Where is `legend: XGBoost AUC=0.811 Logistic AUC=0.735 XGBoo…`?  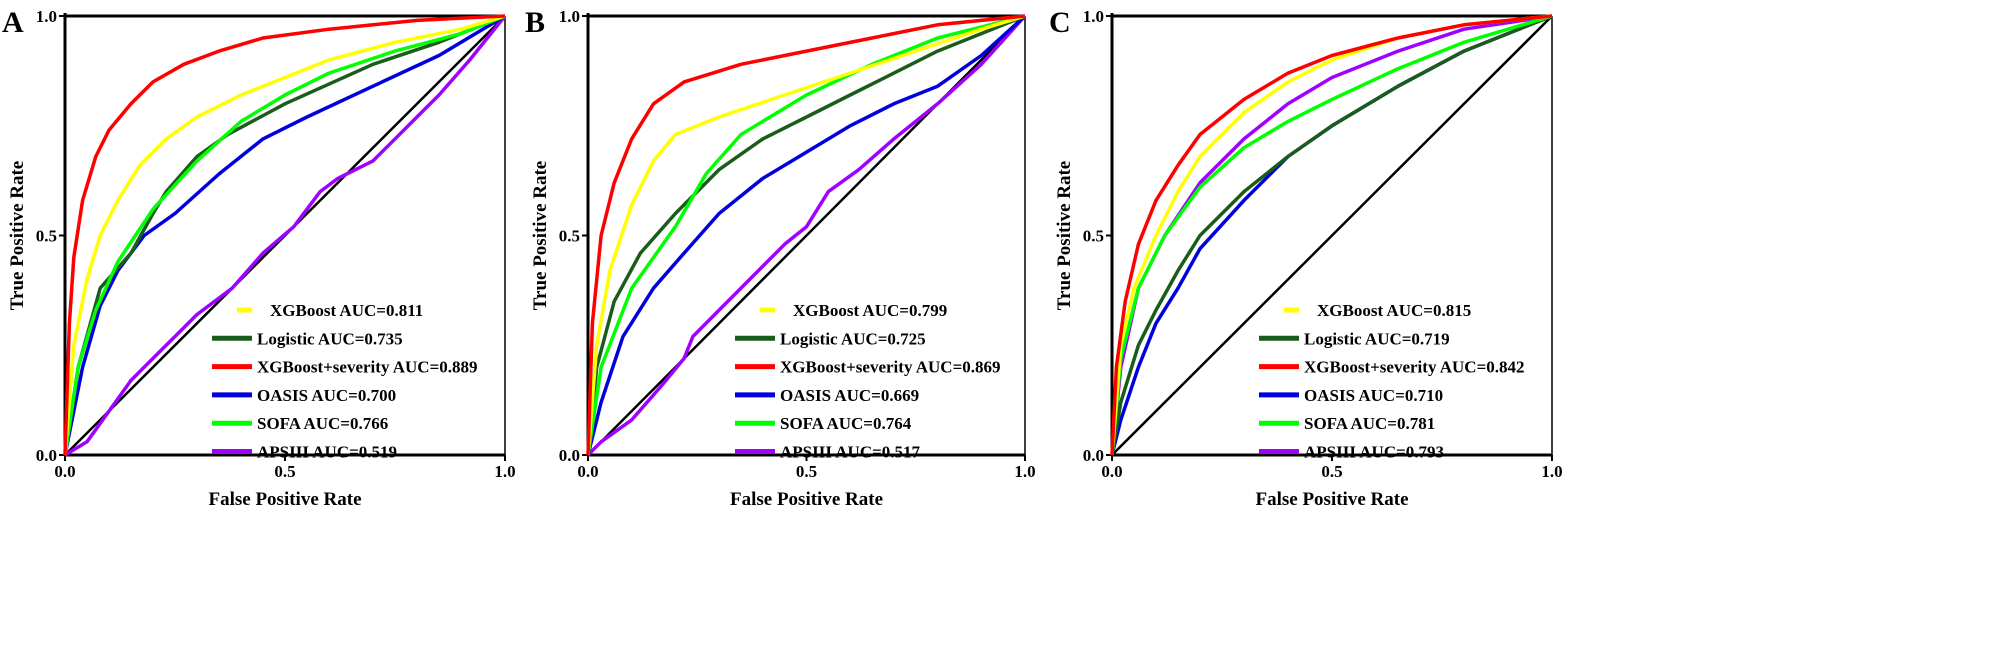
legend: XGBoost AUC=0.811 Logistic AUC=0.735 XGBoo… is located at coordinates (345, 381).